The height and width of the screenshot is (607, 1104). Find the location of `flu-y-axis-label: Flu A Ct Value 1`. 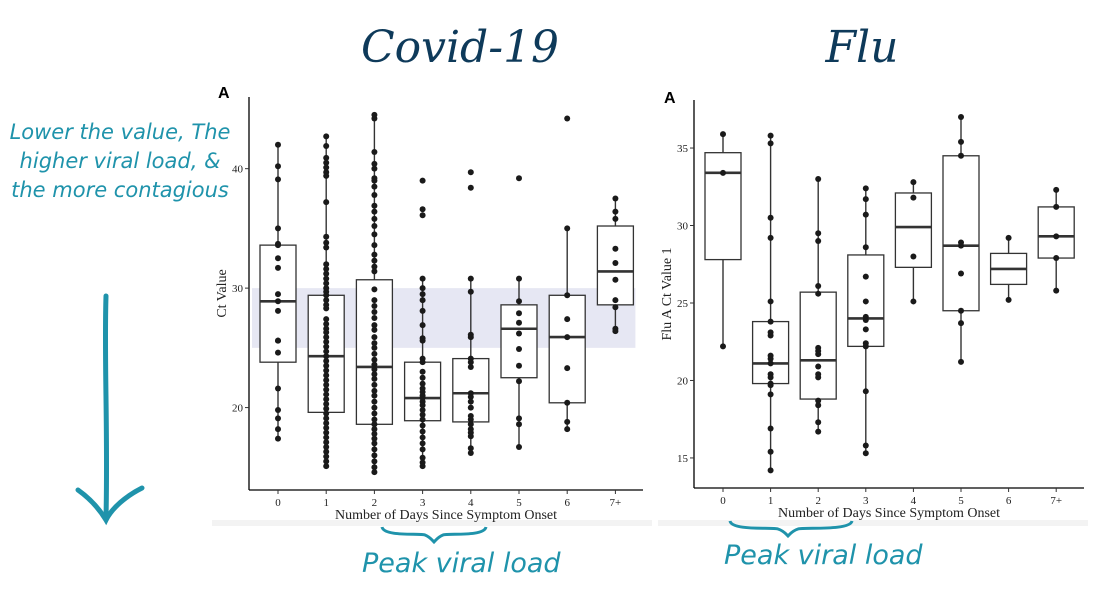

flu-y-axis-label: Flu A Ct Value 1 is located at coordinates (667, 293).